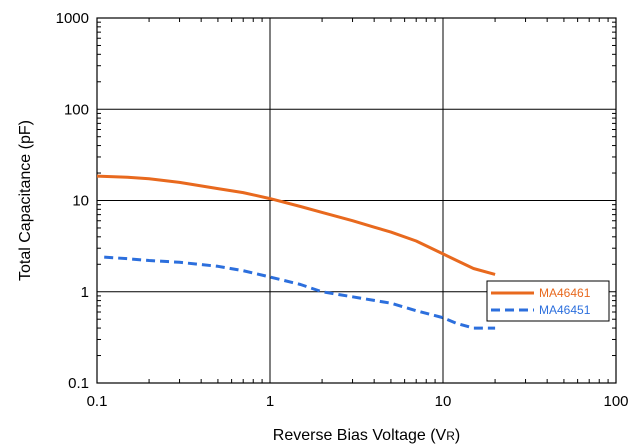 The image size is (633, 444). What do you see at coordinates (78, 383) in the screenshot?
I see `y-tick-label: 0.1` at bounding box center [78, 383].